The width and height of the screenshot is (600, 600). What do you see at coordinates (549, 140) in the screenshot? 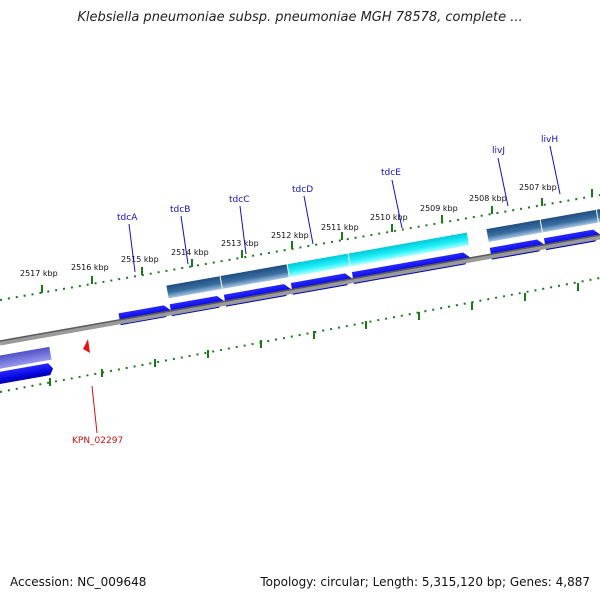
I see `gene-label-livh: livH` at bounding box center [549, 140].